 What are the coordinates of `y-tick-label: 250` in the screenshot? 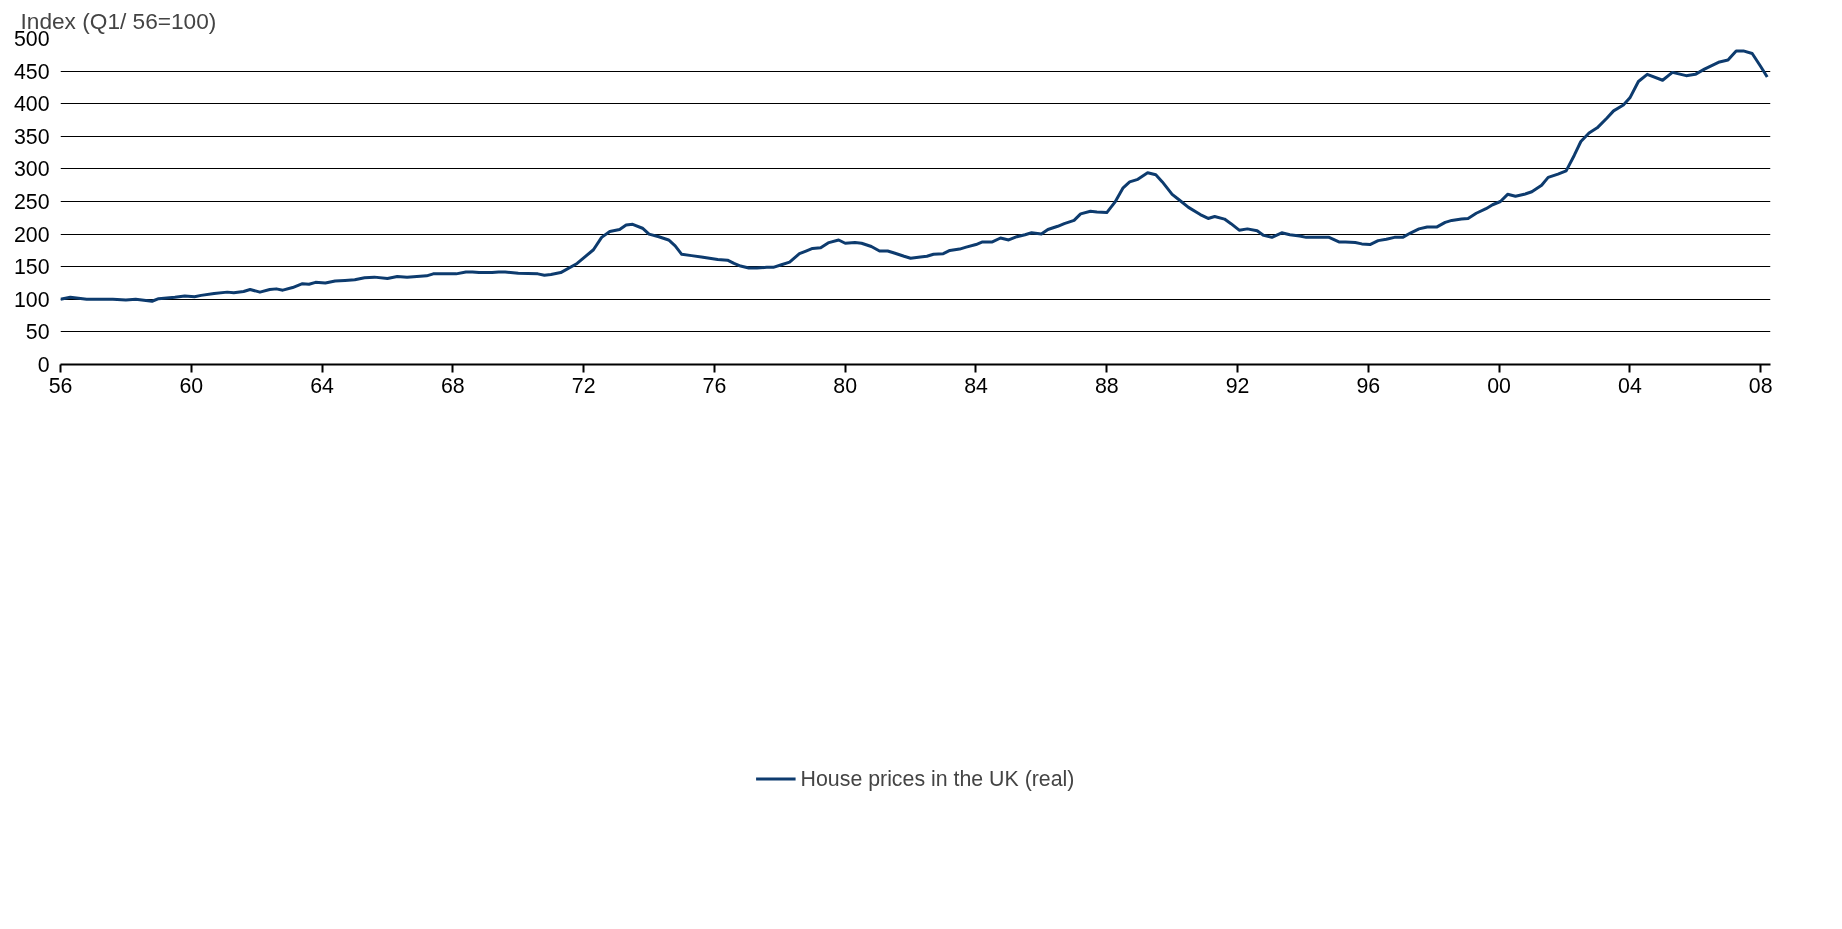 It's located at (31, 202).